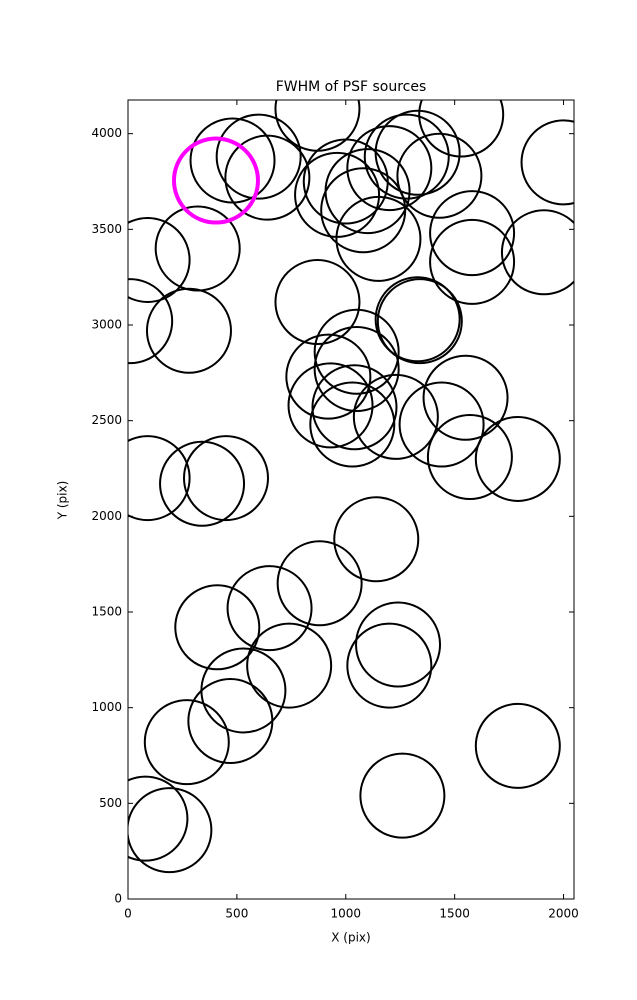  Describe the element at coordinates (350, 938) in the screenshot. I see `x-axis-label: X (pix)` at that location.